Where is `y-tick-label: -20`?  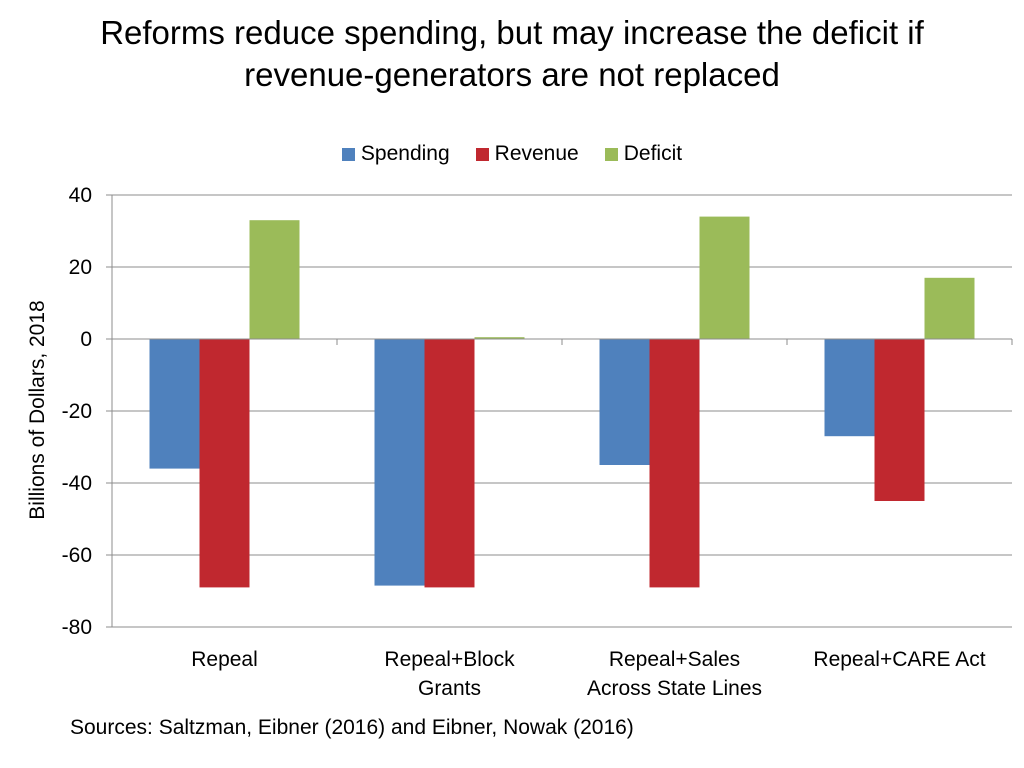
y-tick-label: -20 is located at coordinates (77, 411).